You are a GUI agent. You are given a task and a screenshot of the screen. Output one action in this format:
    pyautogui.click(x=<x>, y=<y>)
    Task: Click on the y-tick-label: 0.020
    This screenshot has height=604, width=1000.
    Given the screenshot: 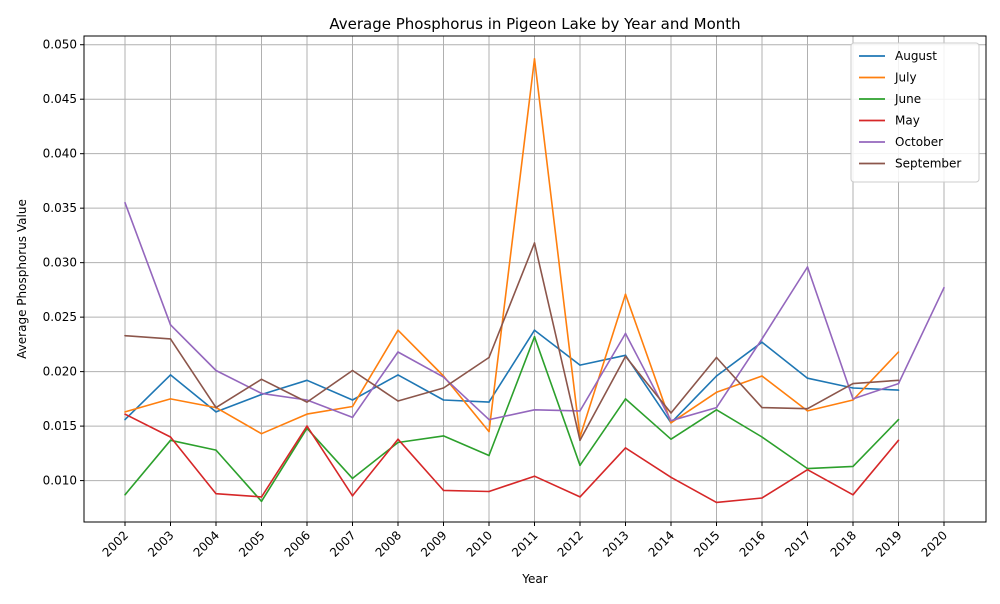 What is the action you would take?
    pyautogui.click(x=60, y=372)
    